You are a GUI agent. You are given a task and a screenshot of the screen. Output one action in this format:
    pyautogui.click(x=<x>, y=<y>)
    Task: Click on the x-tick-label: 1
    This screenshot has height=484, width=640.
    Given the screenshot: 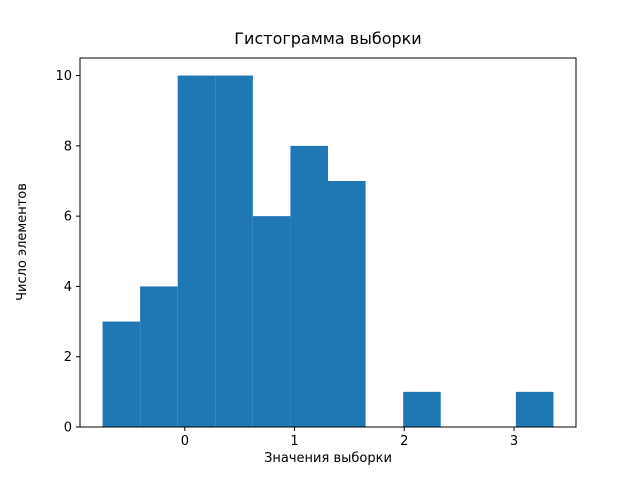 What is the action you would take?
    pyautogui.click(x=294, y=441)
    